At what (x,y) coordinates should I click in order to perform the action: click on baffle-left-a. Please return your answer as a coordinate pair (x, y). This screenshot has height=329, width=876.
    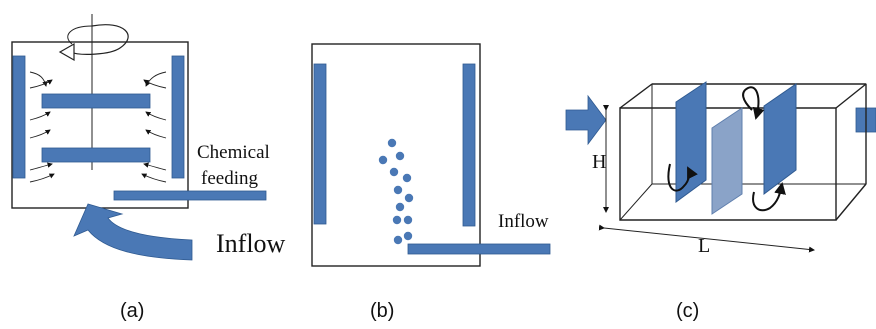
    Looking at the image, I should click on (19, 117).